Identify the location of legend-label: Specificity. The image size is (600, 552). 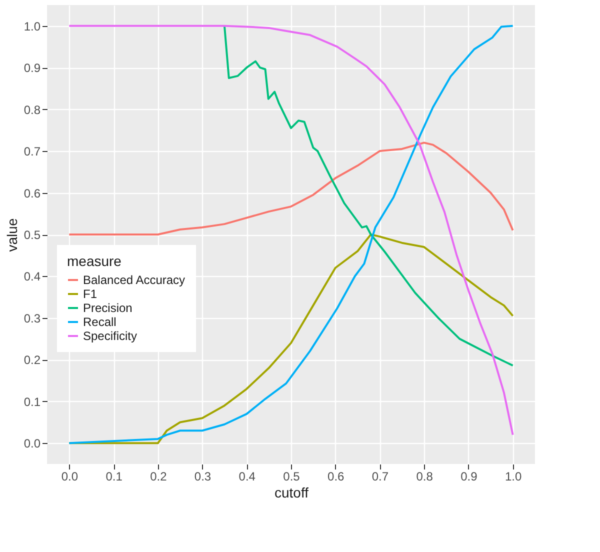
(110, 336).